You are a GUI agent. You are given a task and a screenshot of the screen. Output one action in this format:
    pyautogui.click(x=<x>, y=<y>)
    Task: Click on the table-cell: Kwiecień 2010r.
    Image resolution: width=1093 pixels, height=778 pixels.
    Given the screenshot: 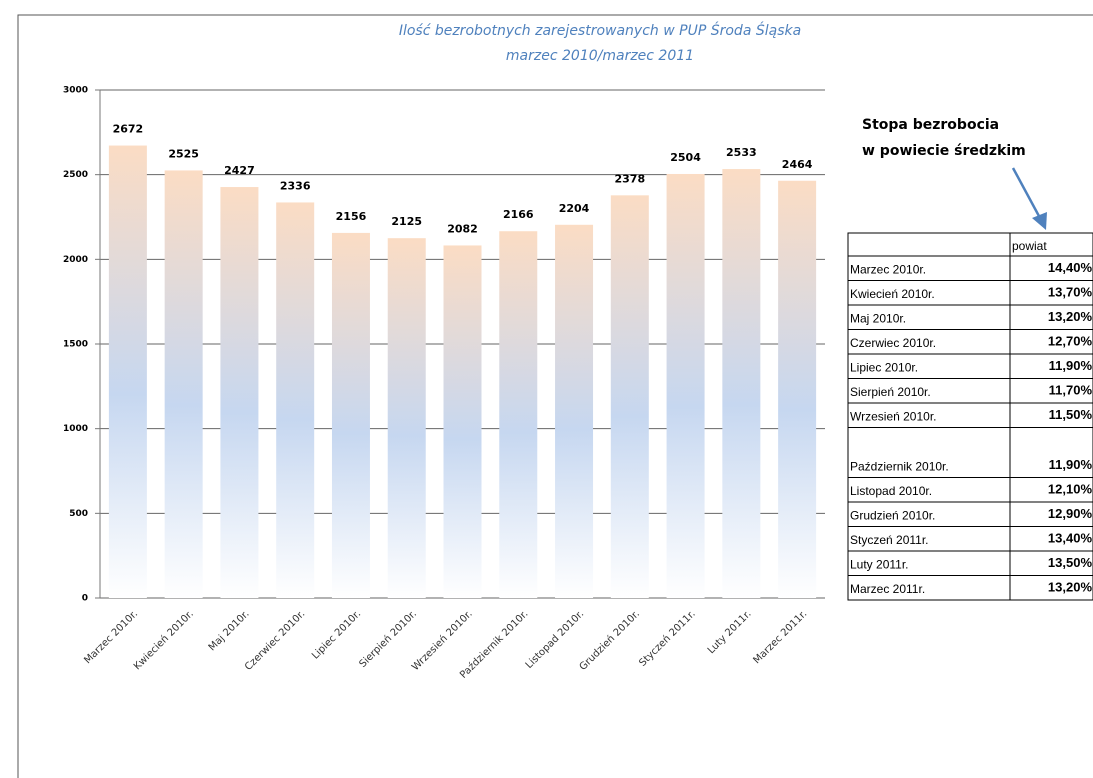 What is the action you would take?
    pyautogui.click(x=892, y=294)
    